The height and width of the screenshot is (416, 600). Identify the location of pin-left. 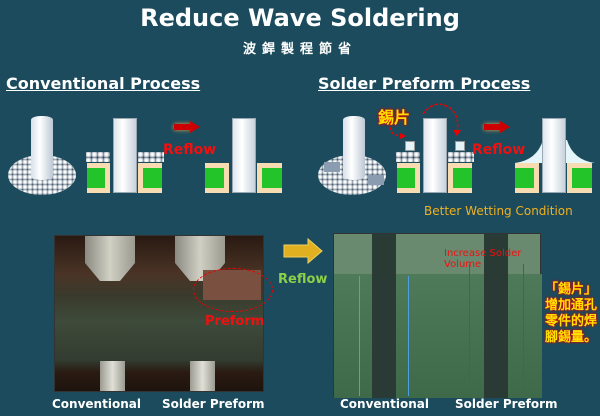
(384, 316).